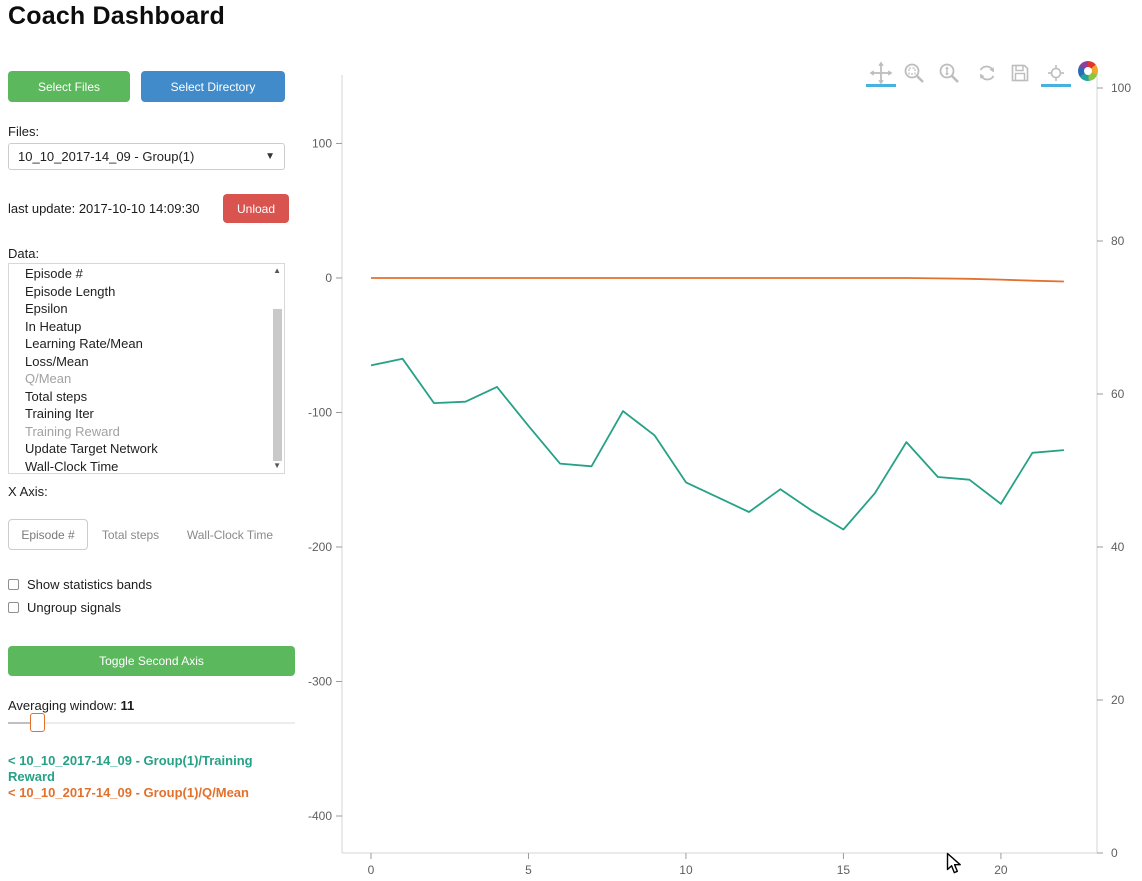 This screenshot has width=1142, height=881. I want to click on x-axis-tick-label: 20, so click(1001, 870).